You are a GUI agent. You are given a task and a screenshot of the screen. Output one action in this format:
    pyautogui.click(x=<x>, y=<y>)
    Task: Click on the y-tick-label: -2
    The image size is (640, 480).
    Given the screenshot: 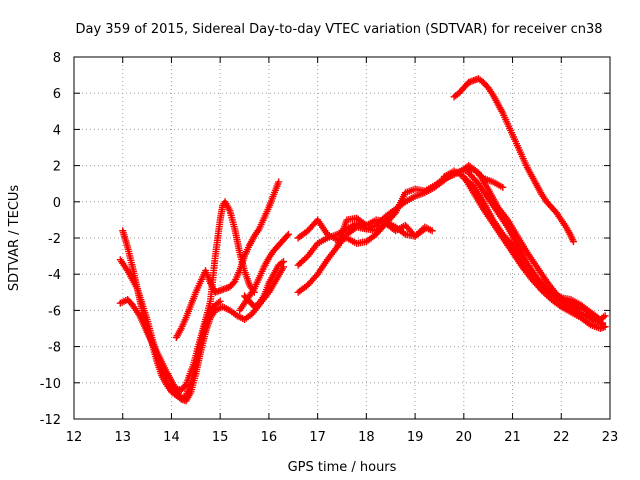 What is the action you would take?
    pyautogui.click(x=54, y=239)
    